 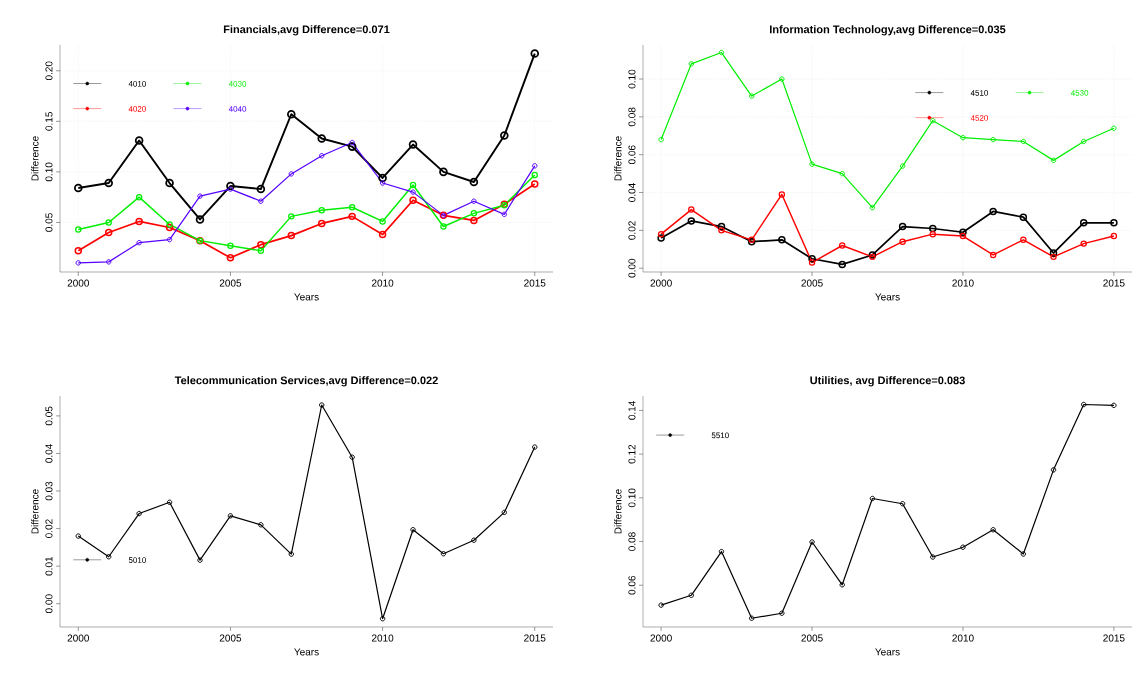 What do you see at coordinates (49, 491) in the screenshot?
I see `y-tick-label: 0.03` at bounding box center [49, 491].